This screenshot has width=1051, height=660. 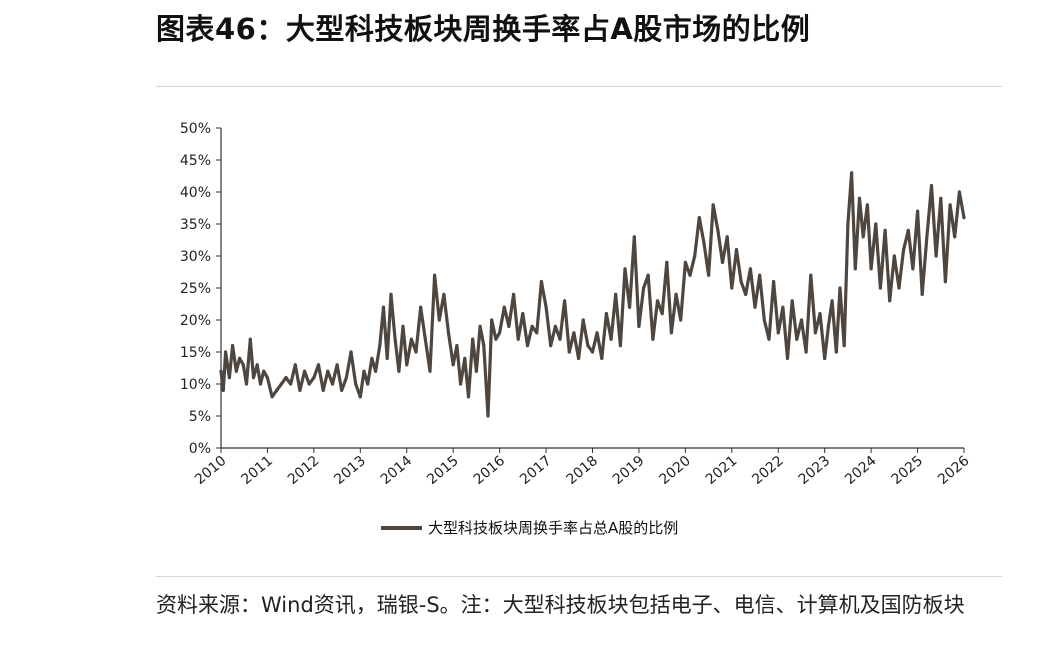 I want to click on x-tick-label: 2026, so click(x=954, y=470).